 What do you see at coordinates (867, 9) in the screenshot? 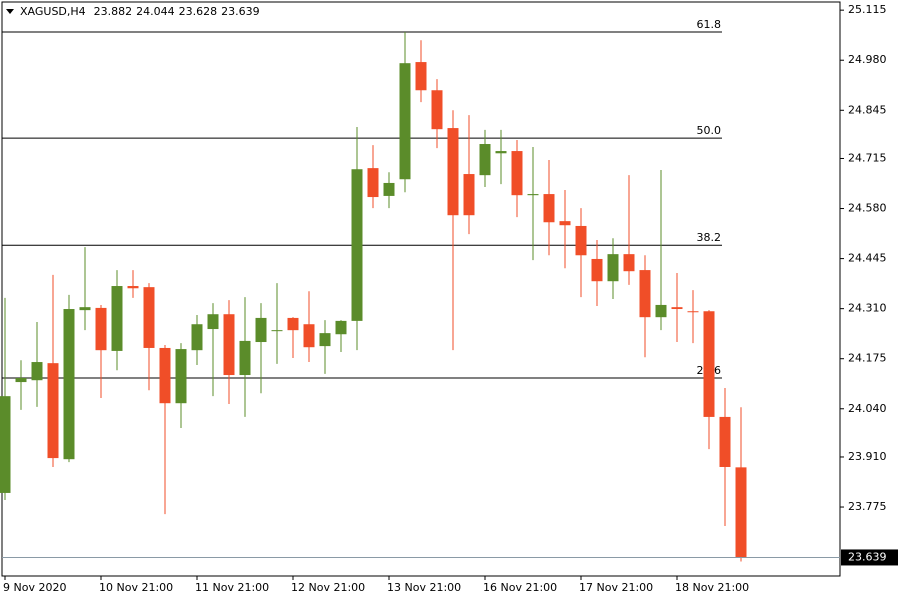
I see `y-tick-label: 25.115` at bounding box center [867, 9].